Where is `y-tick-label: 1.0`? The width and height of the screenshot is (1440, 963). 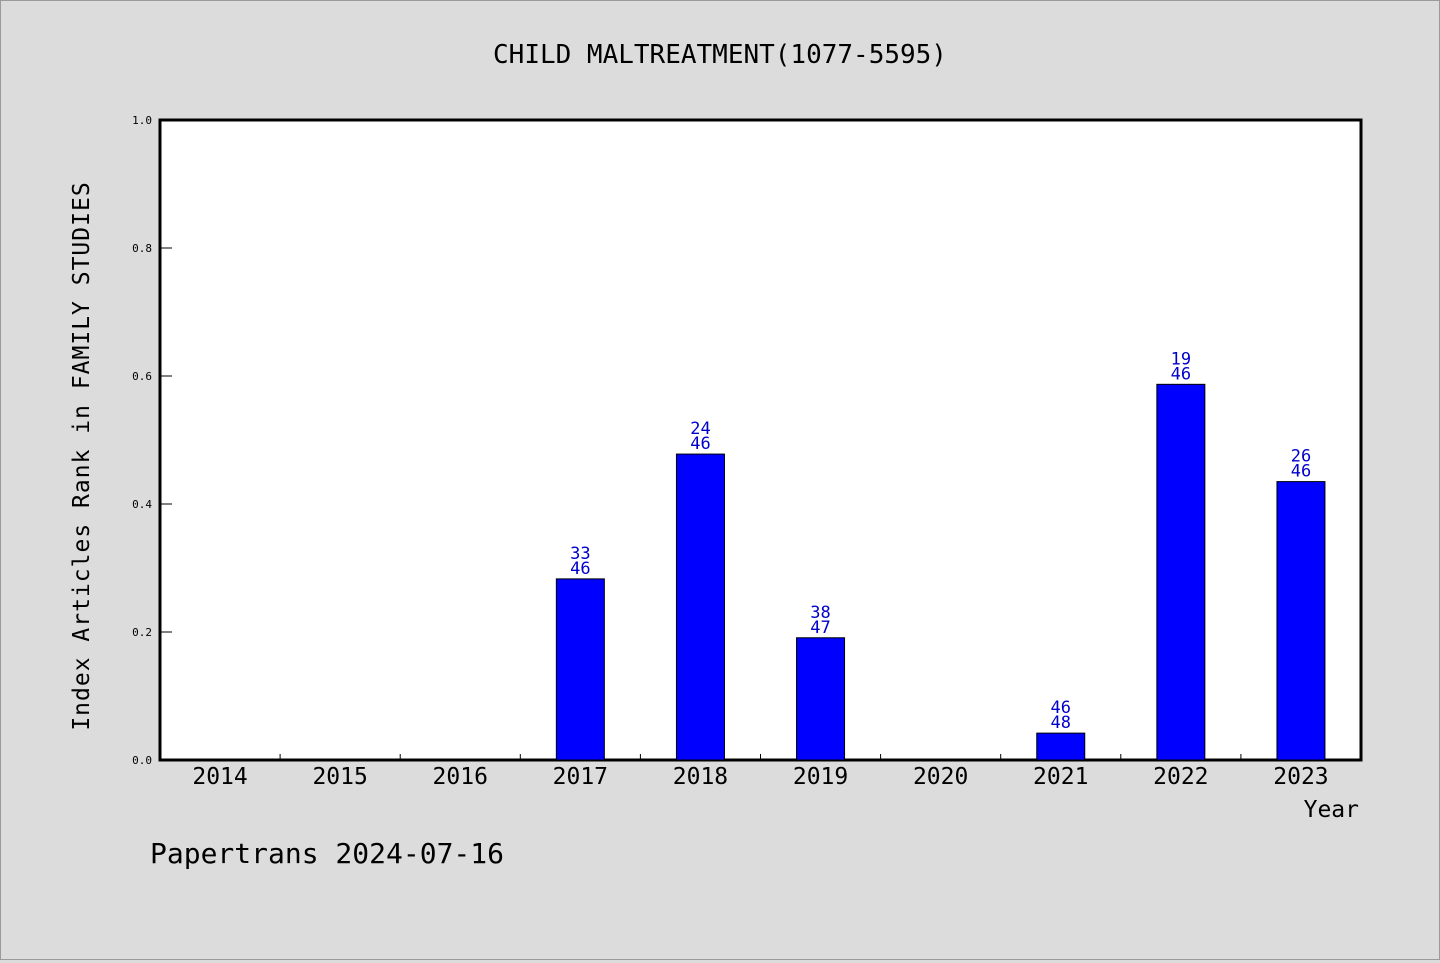
y-tick-label: 1.0 is located at coordinates (142, 120).